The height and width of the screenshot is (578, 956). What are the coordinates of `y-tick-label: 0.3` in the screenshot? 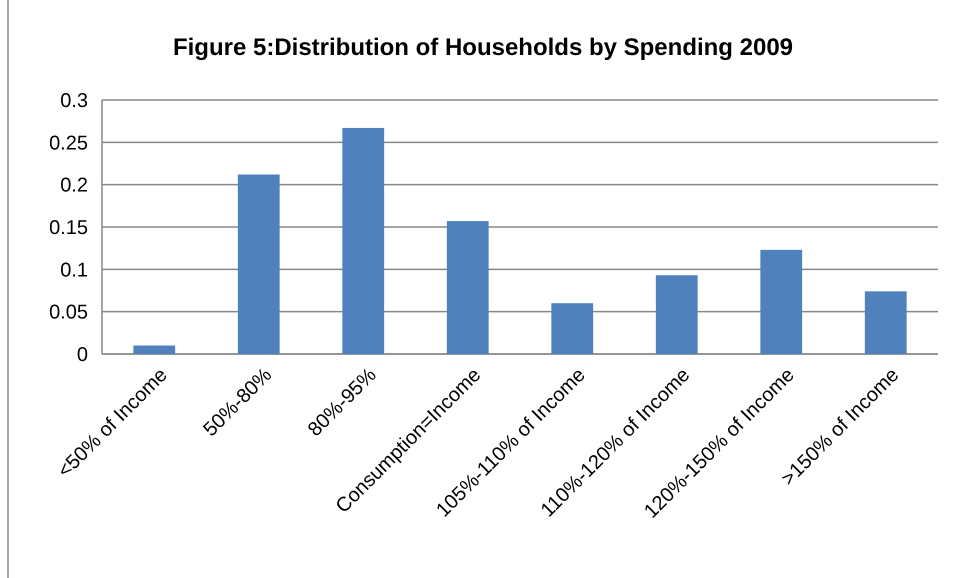 It's located at (74, 101).